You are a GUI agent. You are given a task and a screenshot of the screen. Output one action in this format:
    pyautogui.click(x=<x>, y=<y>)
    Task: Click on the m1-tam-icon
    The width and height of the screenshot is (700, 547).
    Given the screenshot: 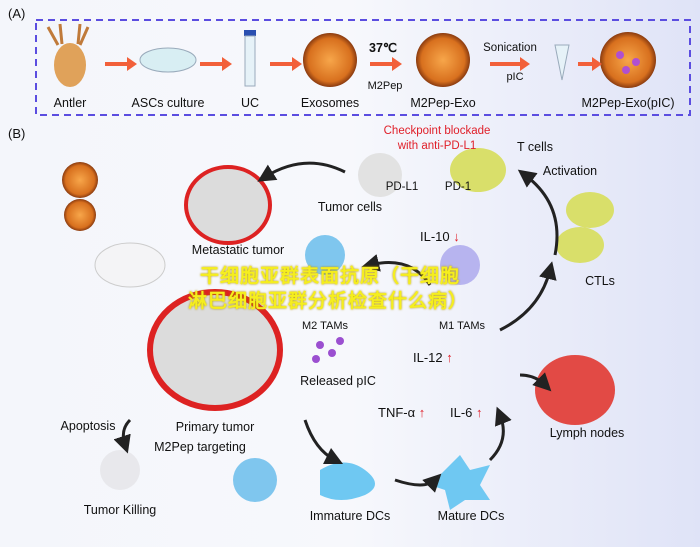 What is the action you would take?
    pyautogui.click(x=460, y=265)
    